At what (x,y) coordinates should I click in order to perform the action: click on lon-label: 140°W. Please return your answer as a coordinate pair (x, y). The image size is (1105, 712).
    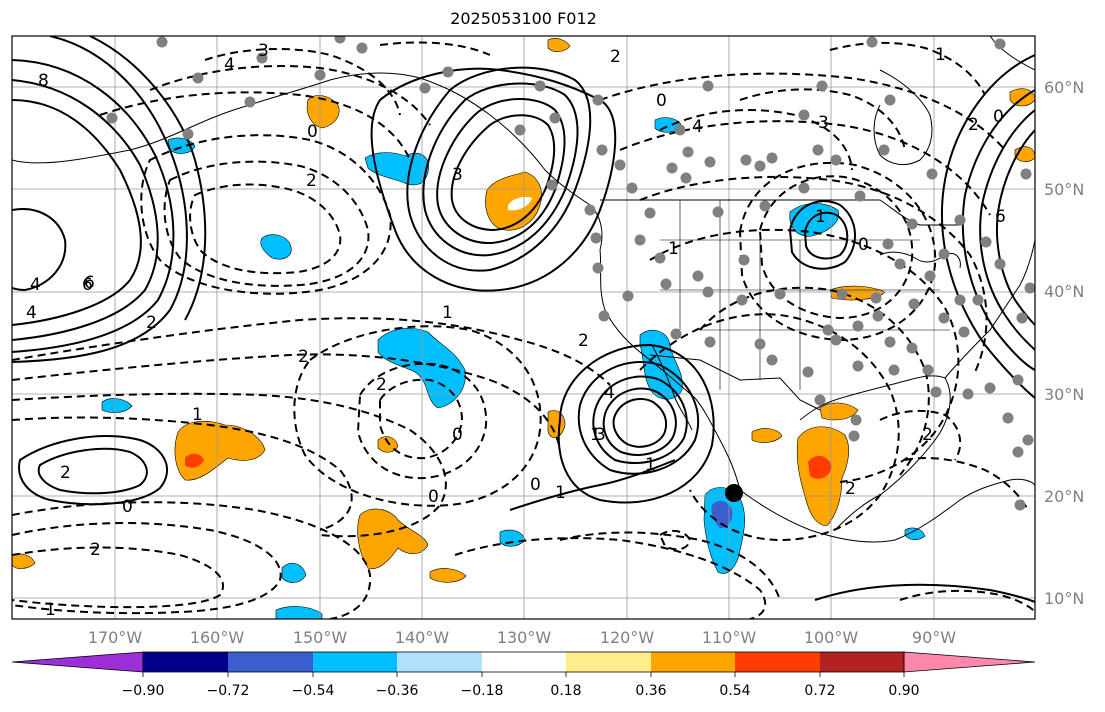
    Looking at the image, I should click on (422, 637).